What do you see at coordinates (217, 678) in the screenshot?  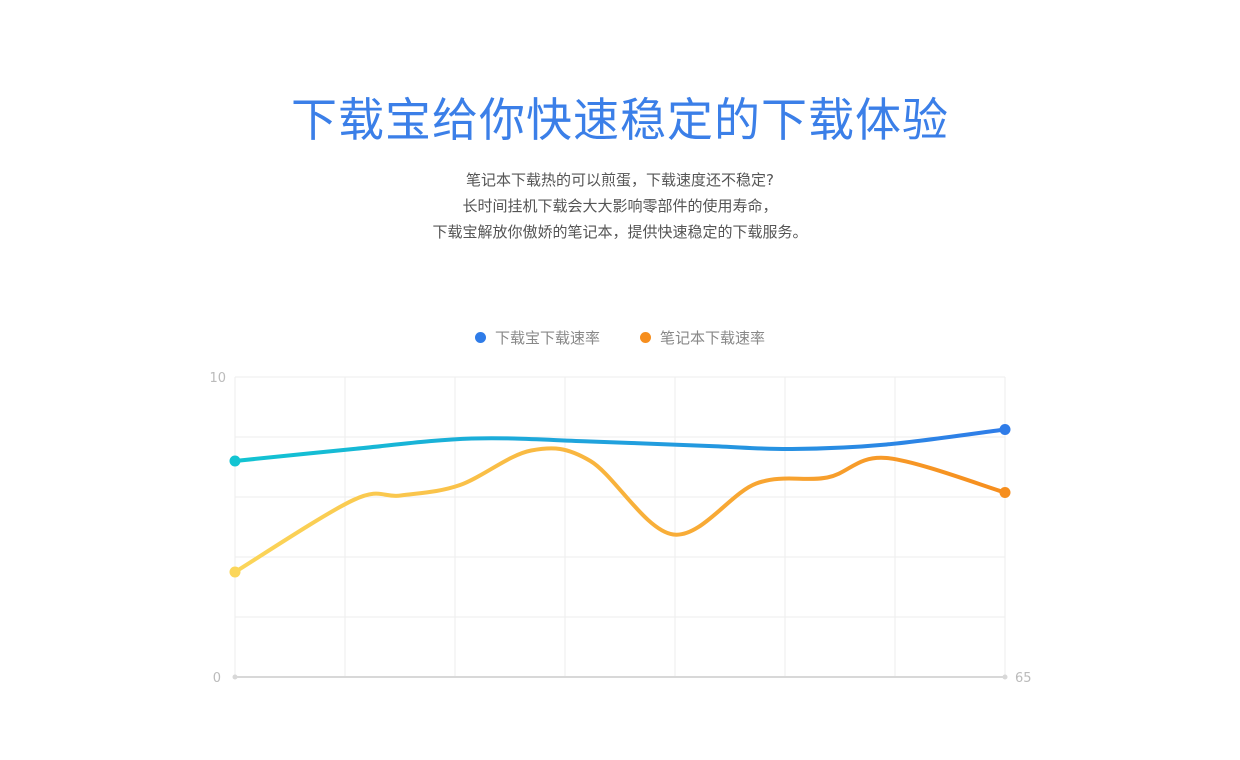 I see `y-tick-label-min: 0` at bounding box center [217, 678].